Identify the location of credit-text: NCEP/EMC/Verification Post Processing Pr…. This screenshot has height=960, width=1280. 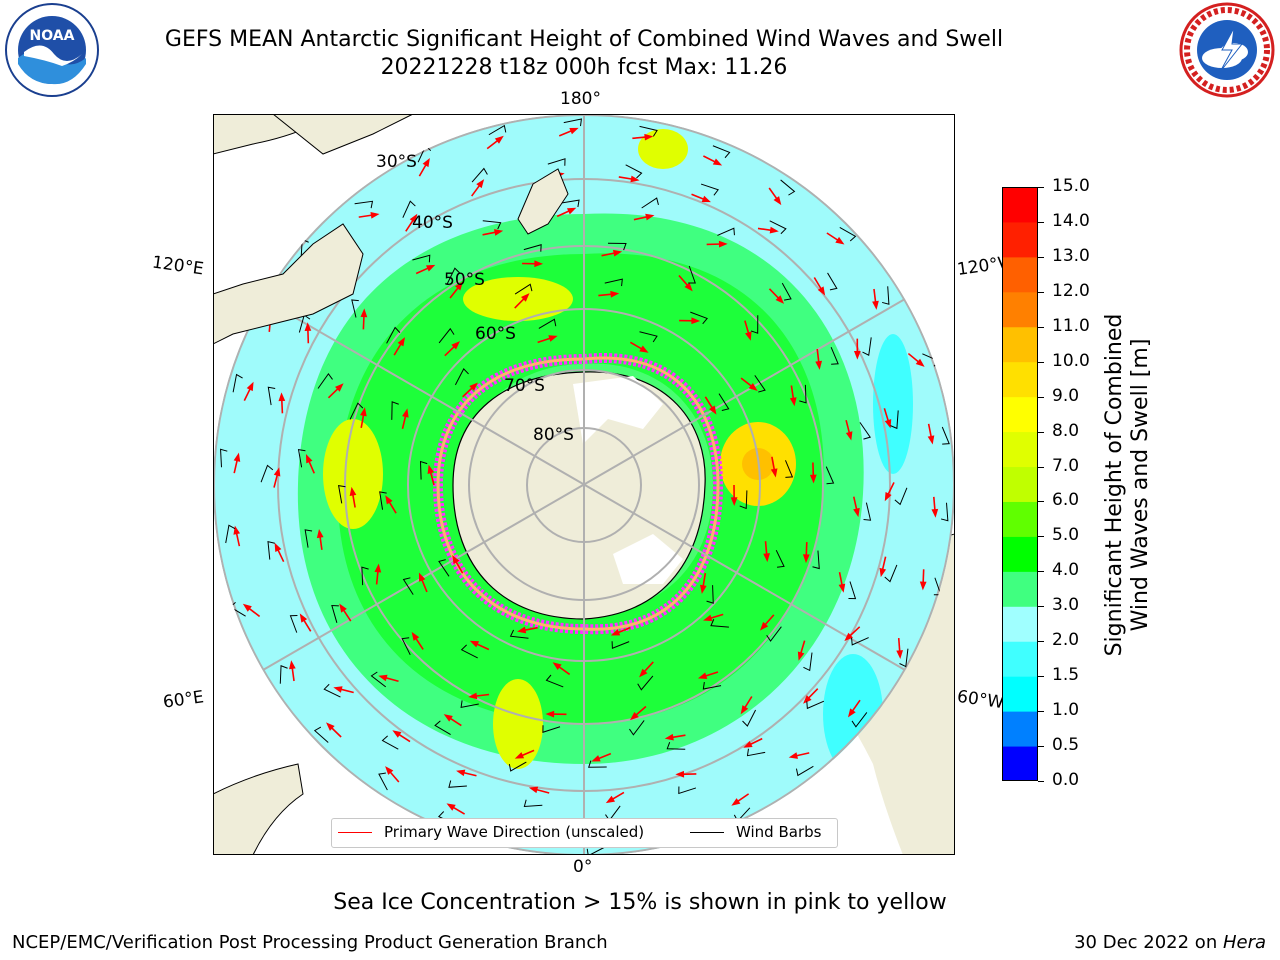
(310, 942).